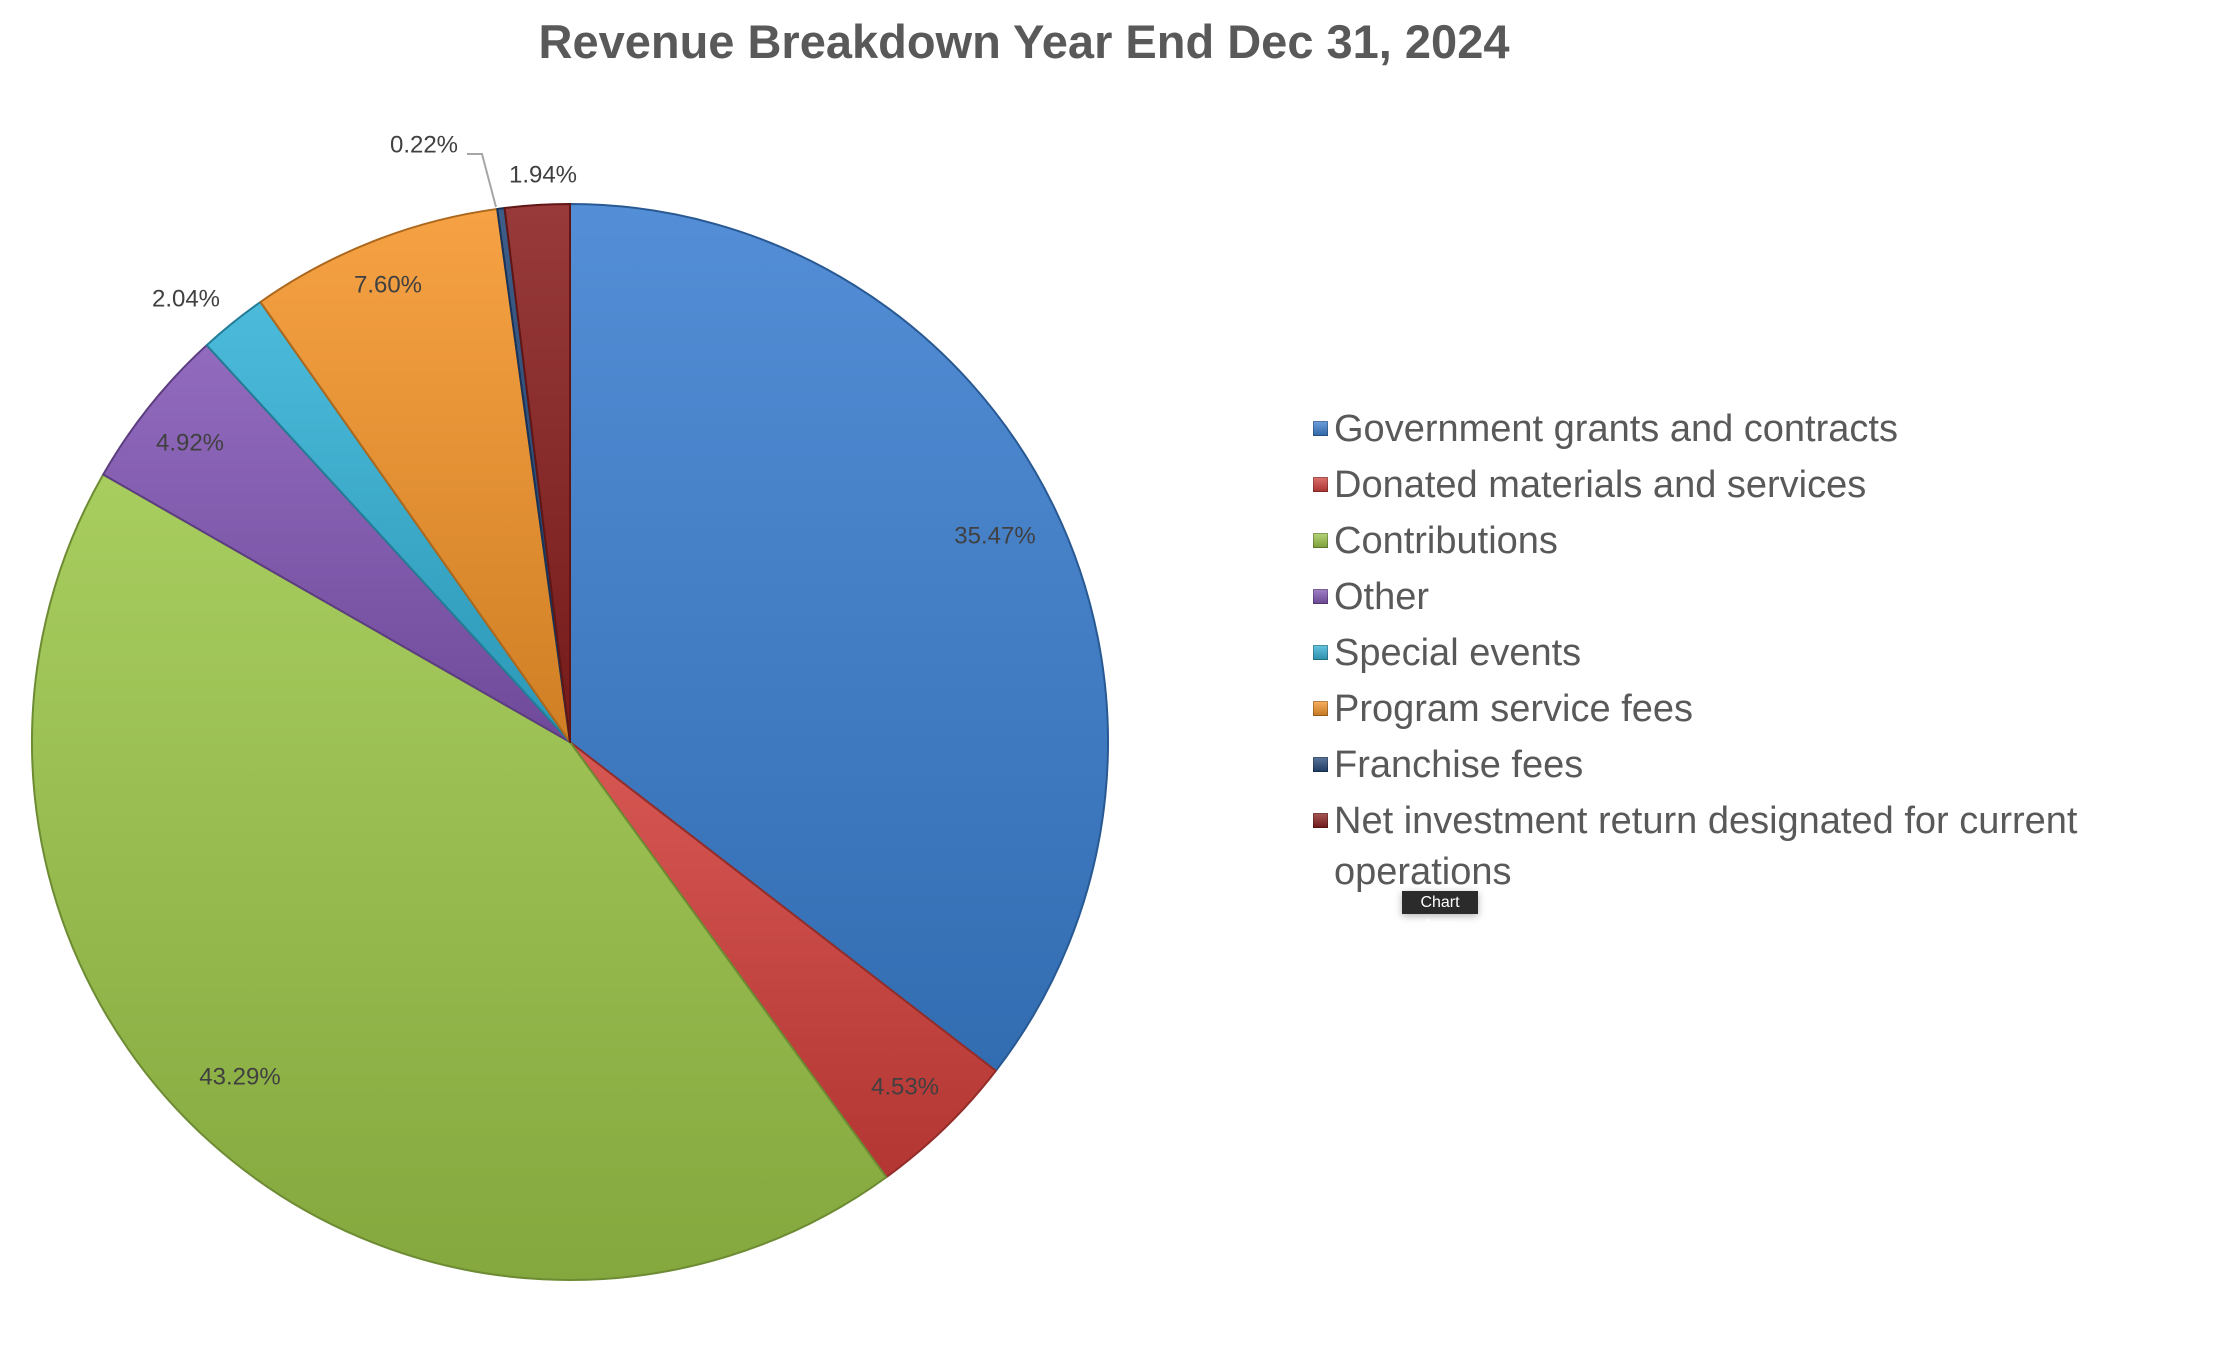 The image size is (2216, 1362). I want to click on legend-item: Government grants and contracts, so click(1763, 429).